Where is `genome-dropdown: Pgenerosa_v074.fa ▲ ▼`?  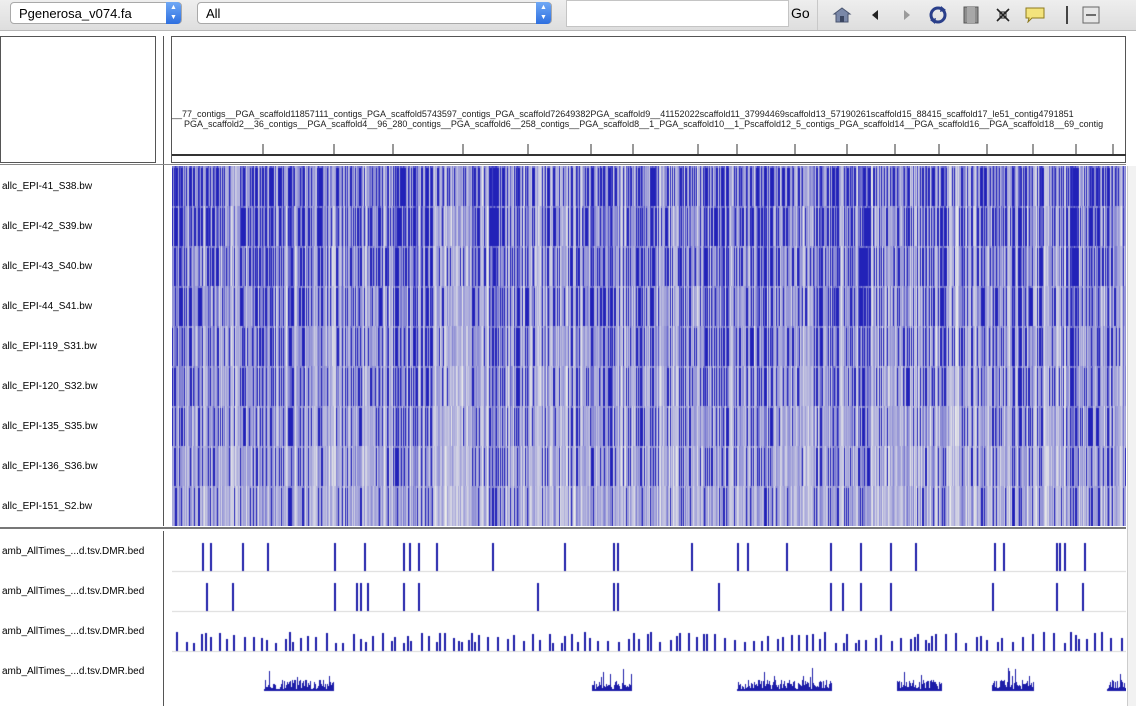
genome-dropdown: Pgenerosa_v074.fa ▲ ▼ is located at coordinates (96, 13).